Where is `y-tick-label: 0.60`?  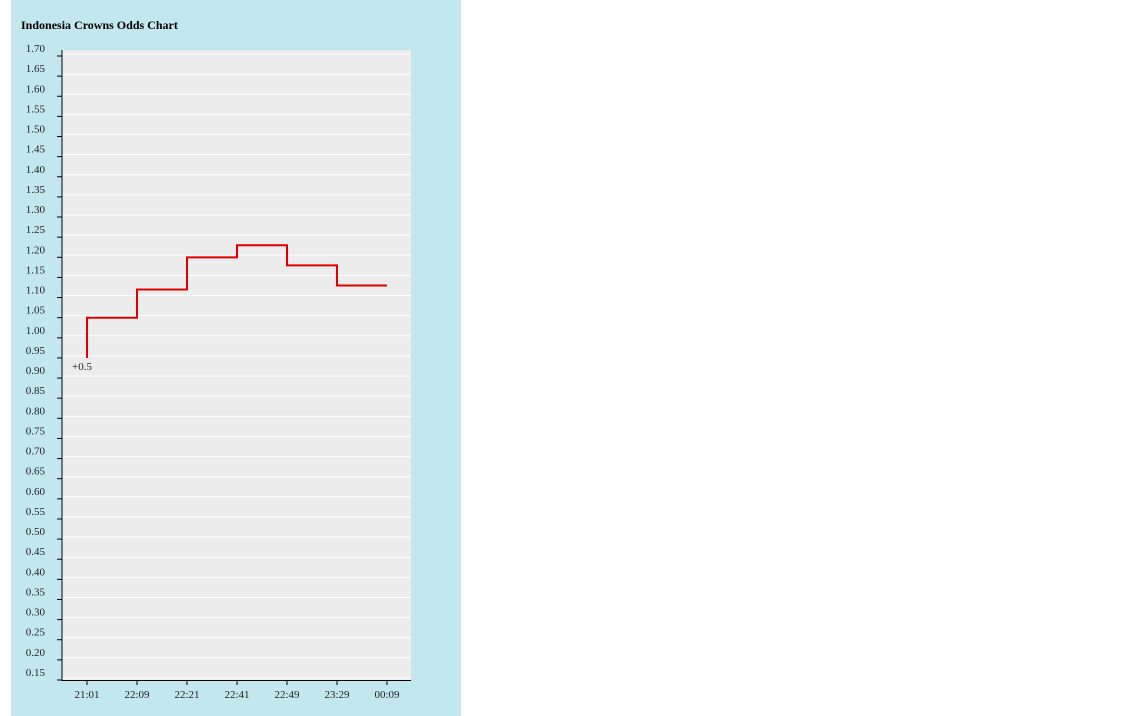
y-tick-label: 0.60 is located at coordinates (36, 492).